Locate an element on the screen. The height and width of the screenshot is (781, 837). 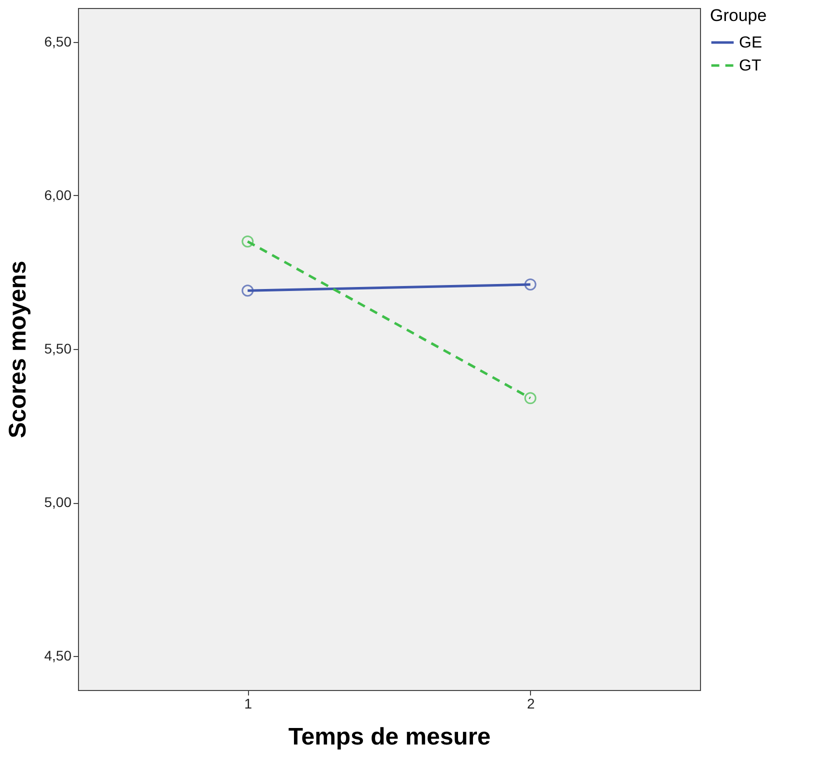
y-tick-label: 5,00 is located at coordinates (58, 502).